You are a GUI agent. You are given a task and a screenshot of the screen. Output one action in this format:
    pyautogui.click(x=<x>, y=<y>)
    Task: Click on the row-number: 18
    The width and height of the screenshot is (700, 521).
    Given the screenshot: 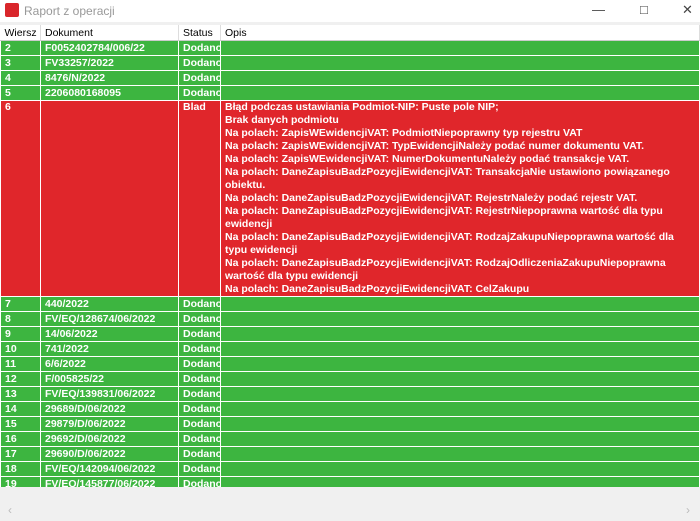 What is the action you would take?
    pyautogui.click(x=20, y=469)
    